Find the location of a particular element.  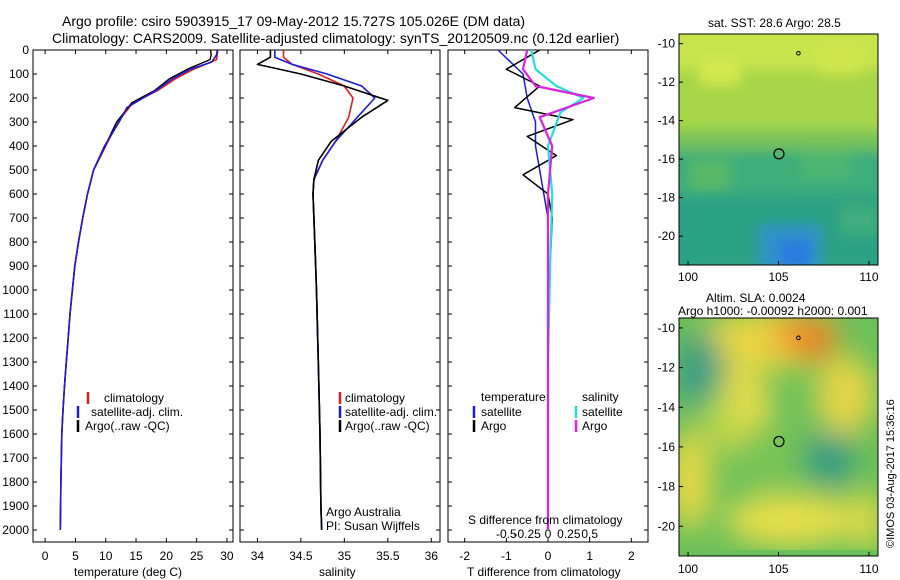

legend-s-satellite-label: satellite is located at coordinates (602, 412).